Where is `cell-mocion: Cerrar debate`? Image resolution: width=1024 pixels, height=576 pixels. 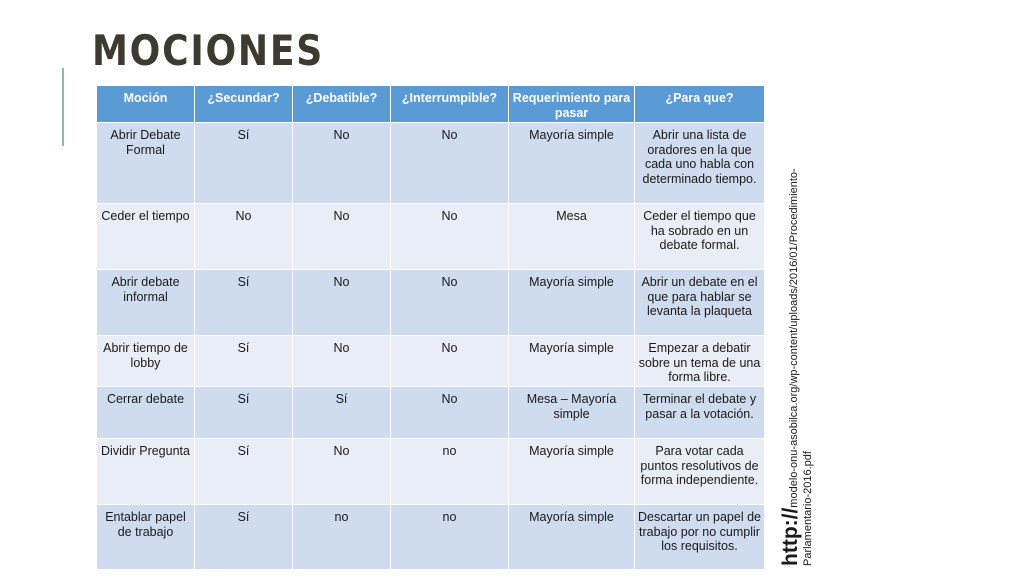
cell-mocion: Cerrar debate is located at coordinates (145, 412).